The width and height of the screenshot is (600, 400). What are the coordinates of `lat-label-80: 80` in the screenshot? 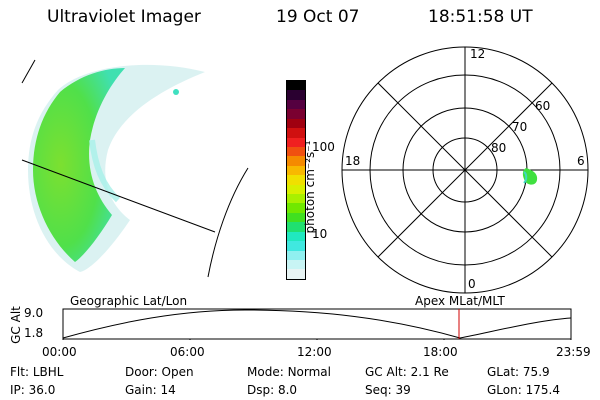 It's located at (498, 148).